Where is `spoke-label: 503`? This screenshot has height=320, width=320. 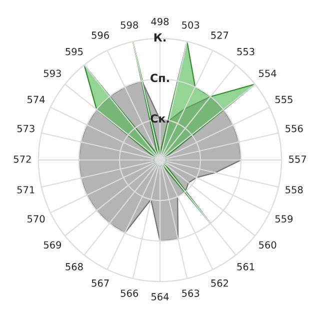
spoke-label: 503 is located at coordinates (191, 25).